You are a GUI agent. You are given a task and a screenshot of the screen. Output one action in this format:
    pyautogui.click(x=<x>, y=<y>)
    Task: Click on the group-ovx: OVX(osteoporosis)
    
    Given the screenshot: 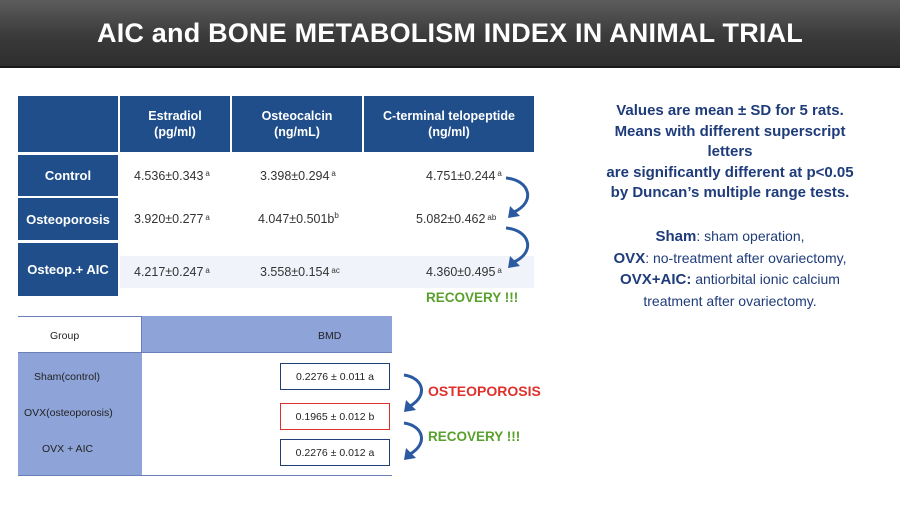 What is the action you would take?
    pyautogui.click(x=68, y=413)
    